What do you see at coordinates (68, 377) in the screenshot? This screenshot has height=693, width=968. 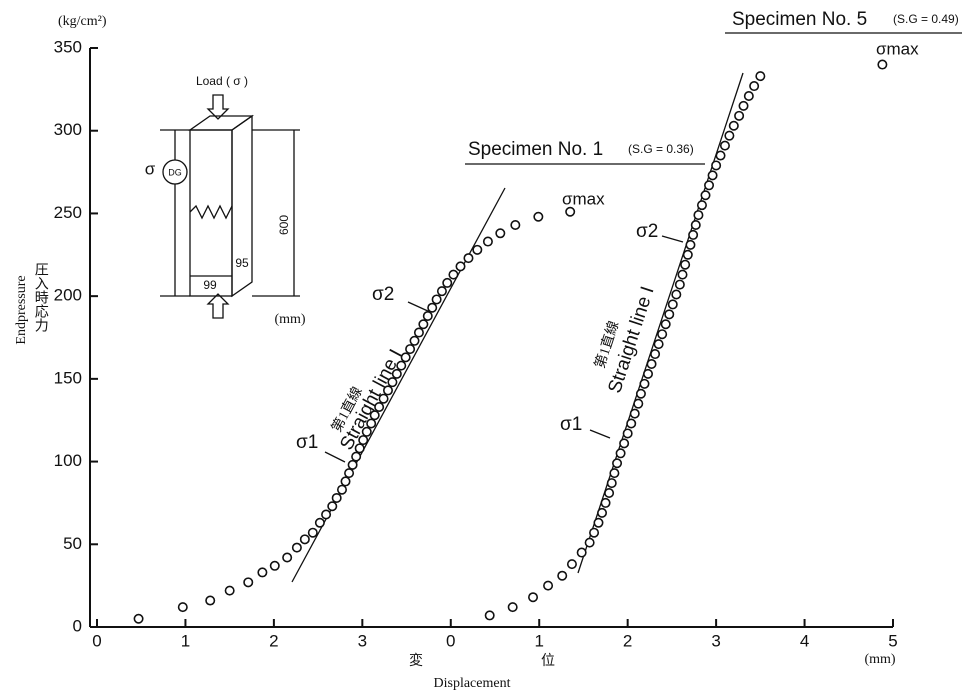 I see `y-tick-label: 150` at bounding box center [68, 377].